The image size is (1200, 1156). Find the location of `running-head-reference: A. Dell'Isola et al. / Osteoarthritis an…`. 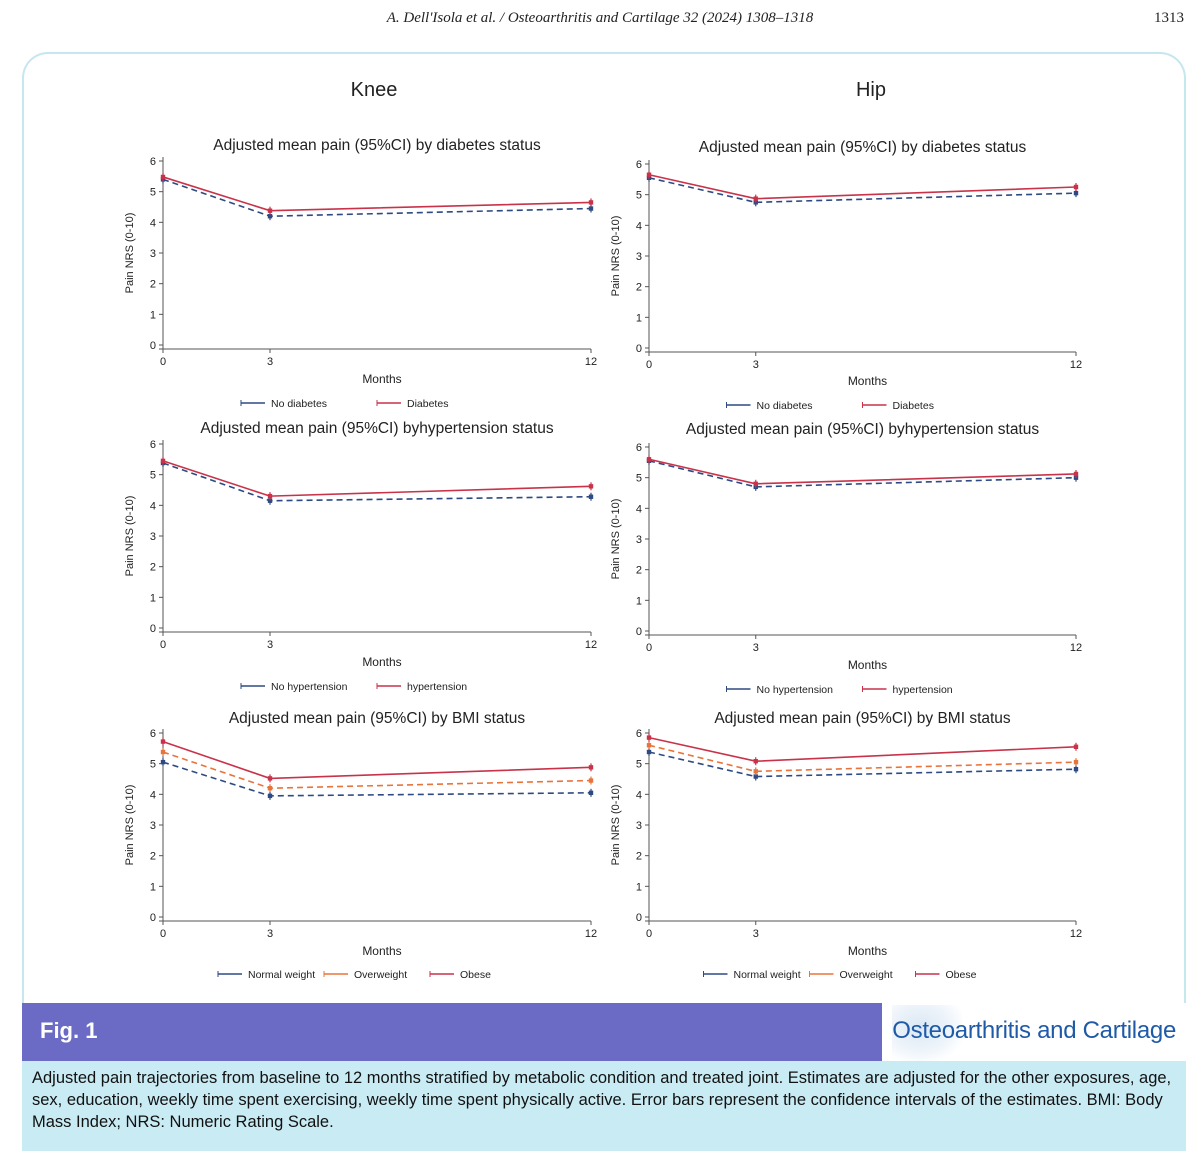

running-head-reference: A. Dell'Isola et al. / Osteoarthritis an… is located at coordinates (600, 18).